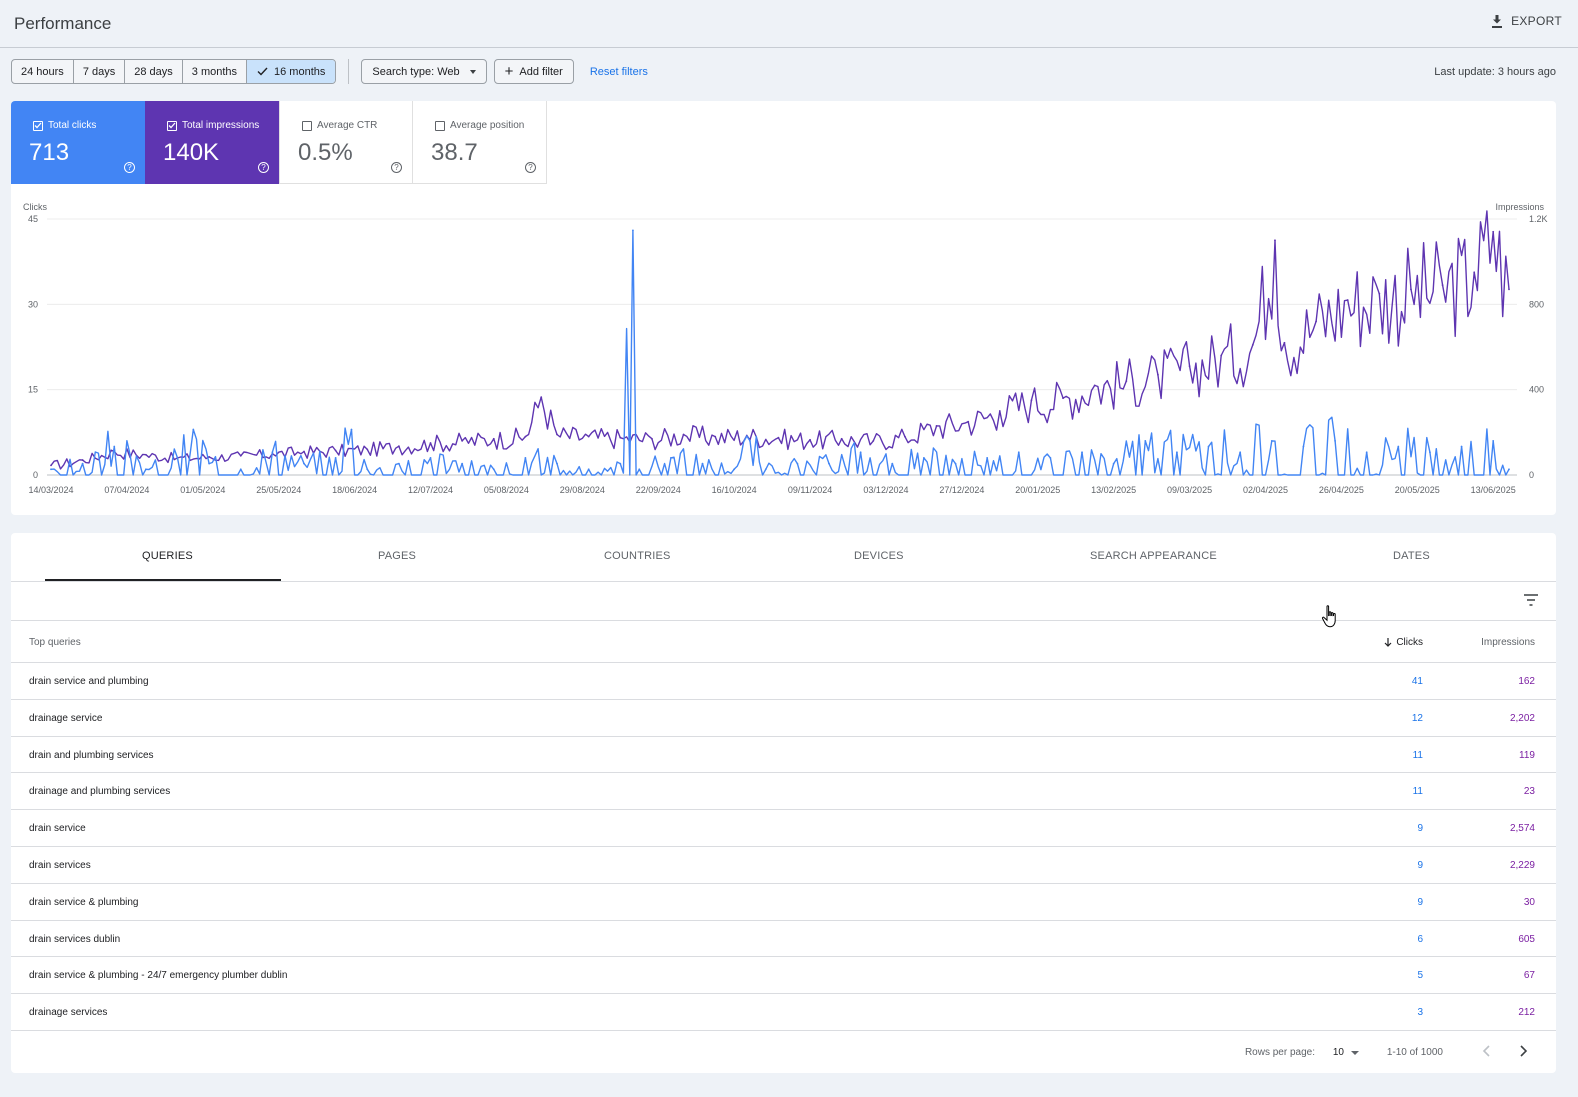  What do you see at coordinates (1522, 718) in the screenshot?
I see `impressions-cell: 2,202` at bounding box center [1522, 718].